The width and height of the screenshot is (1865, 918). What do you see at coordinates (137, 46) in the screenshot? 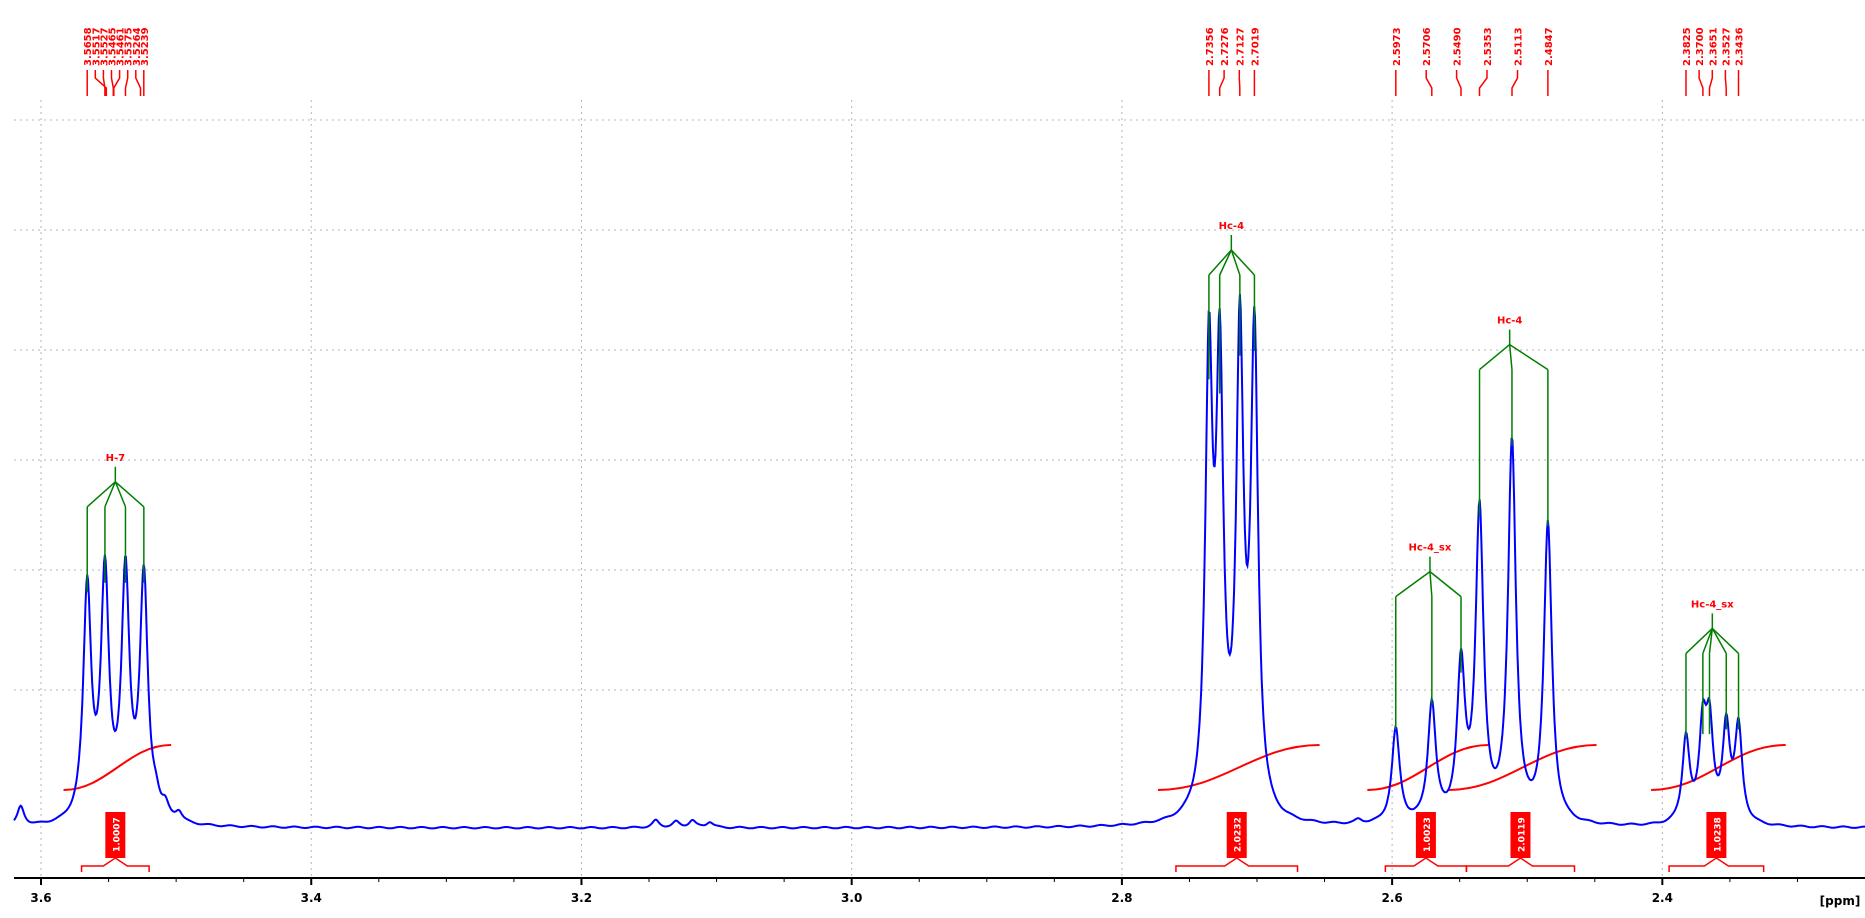
I see `peak-label: 3.5264` at bounding box center [137, 46].